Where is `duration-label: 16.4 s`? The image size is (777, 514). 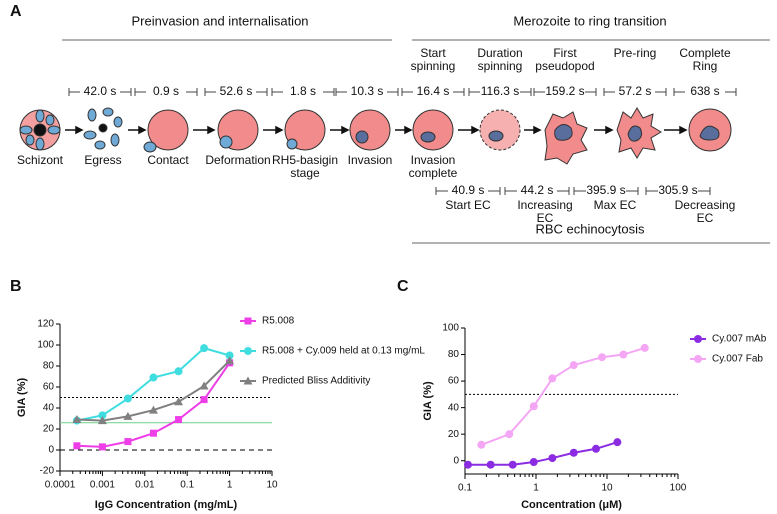 duration-label: 16.4 s is located at coordinates (433, 91).